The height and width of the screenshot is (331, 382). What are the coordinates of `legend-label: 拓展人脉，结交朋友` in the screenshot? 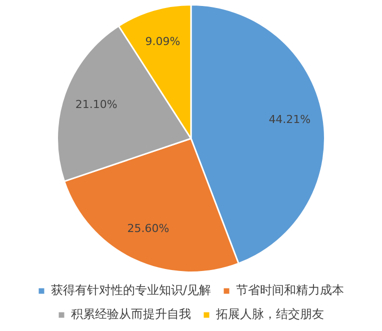 It's located at (269, 314).